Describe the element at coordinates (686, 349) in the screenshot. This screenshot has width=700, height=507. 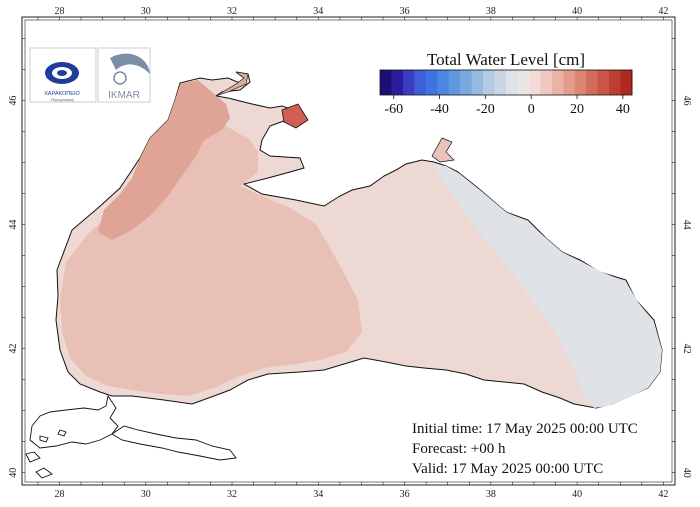
I see `latitude-label-right: 42` at that location.